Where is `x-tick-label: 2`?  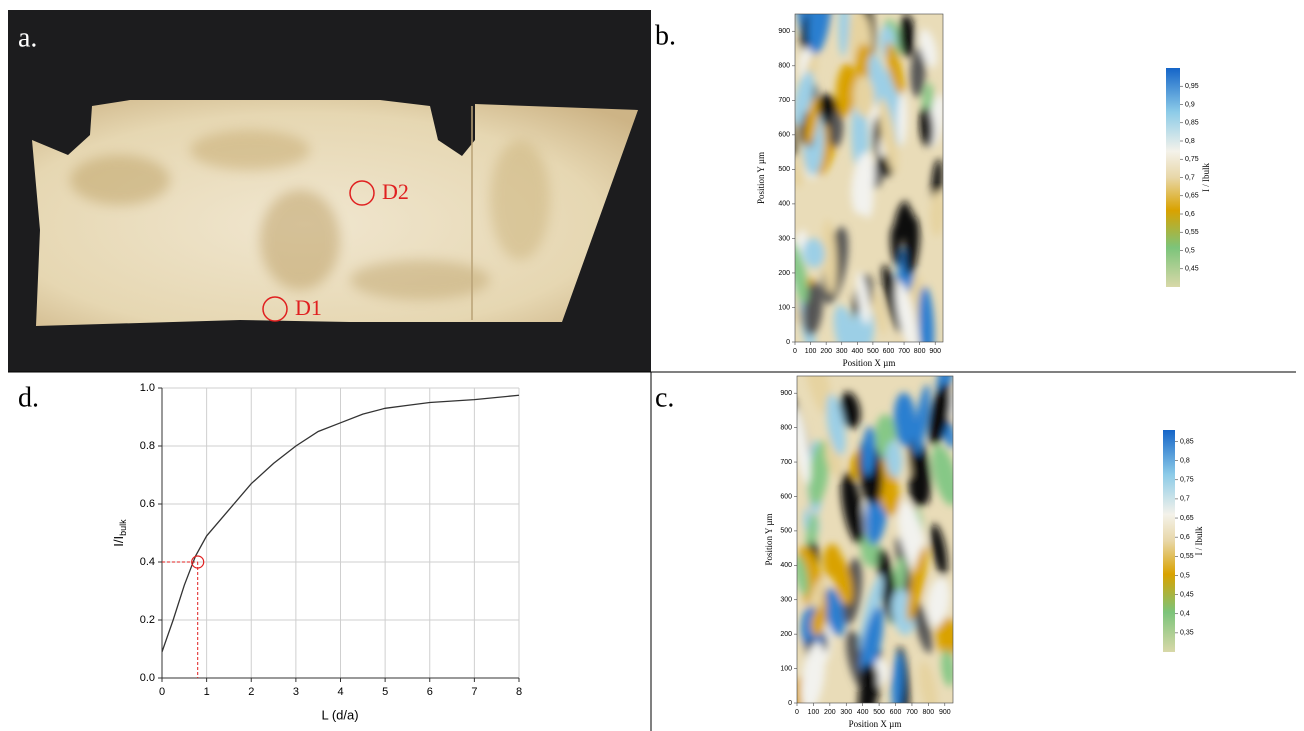
x-tick-label: 2 is located at coordinates (251, 692).